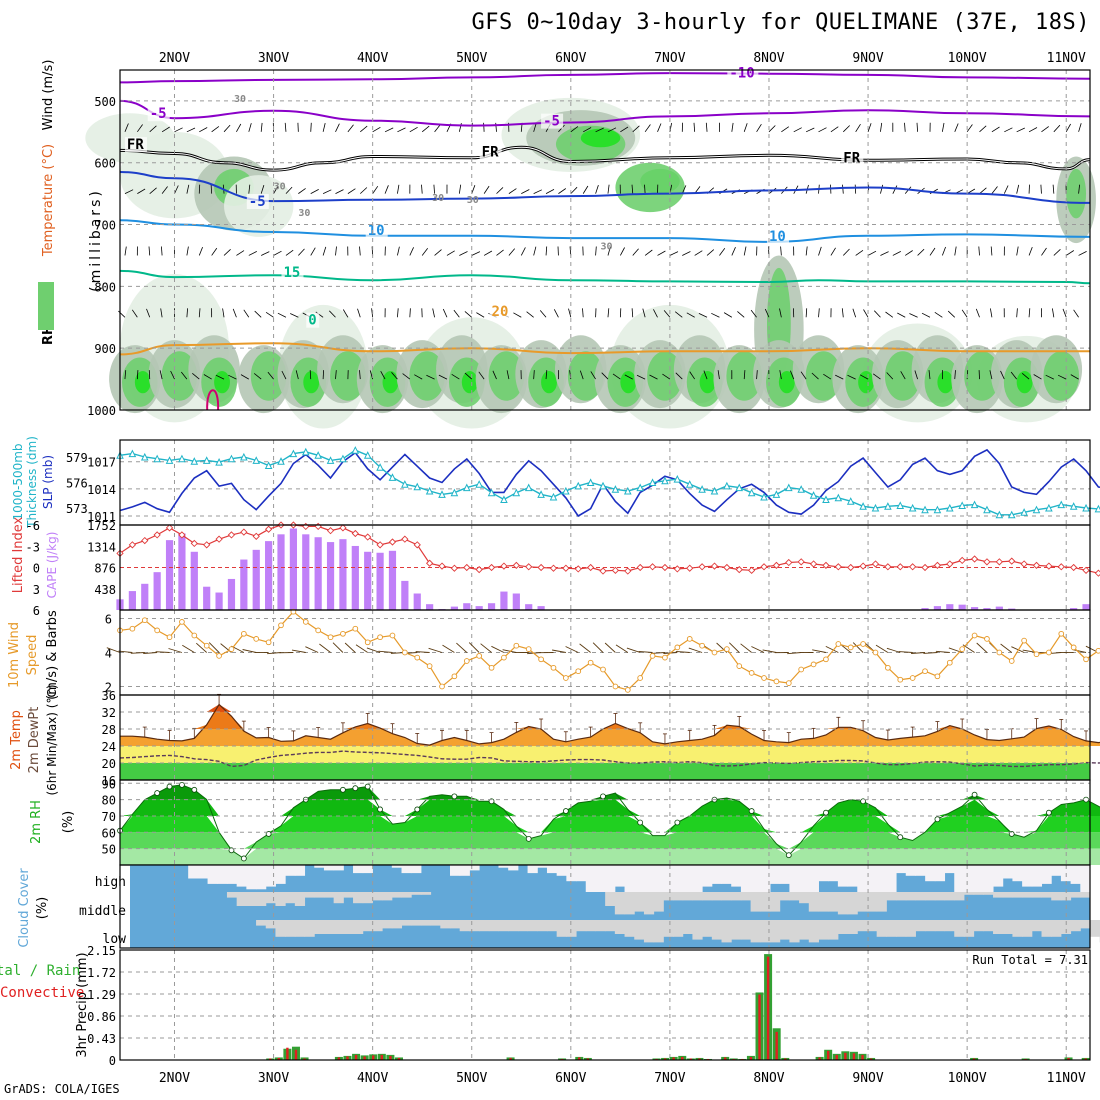  I want to click on cloud-frame, so click(605, 906).